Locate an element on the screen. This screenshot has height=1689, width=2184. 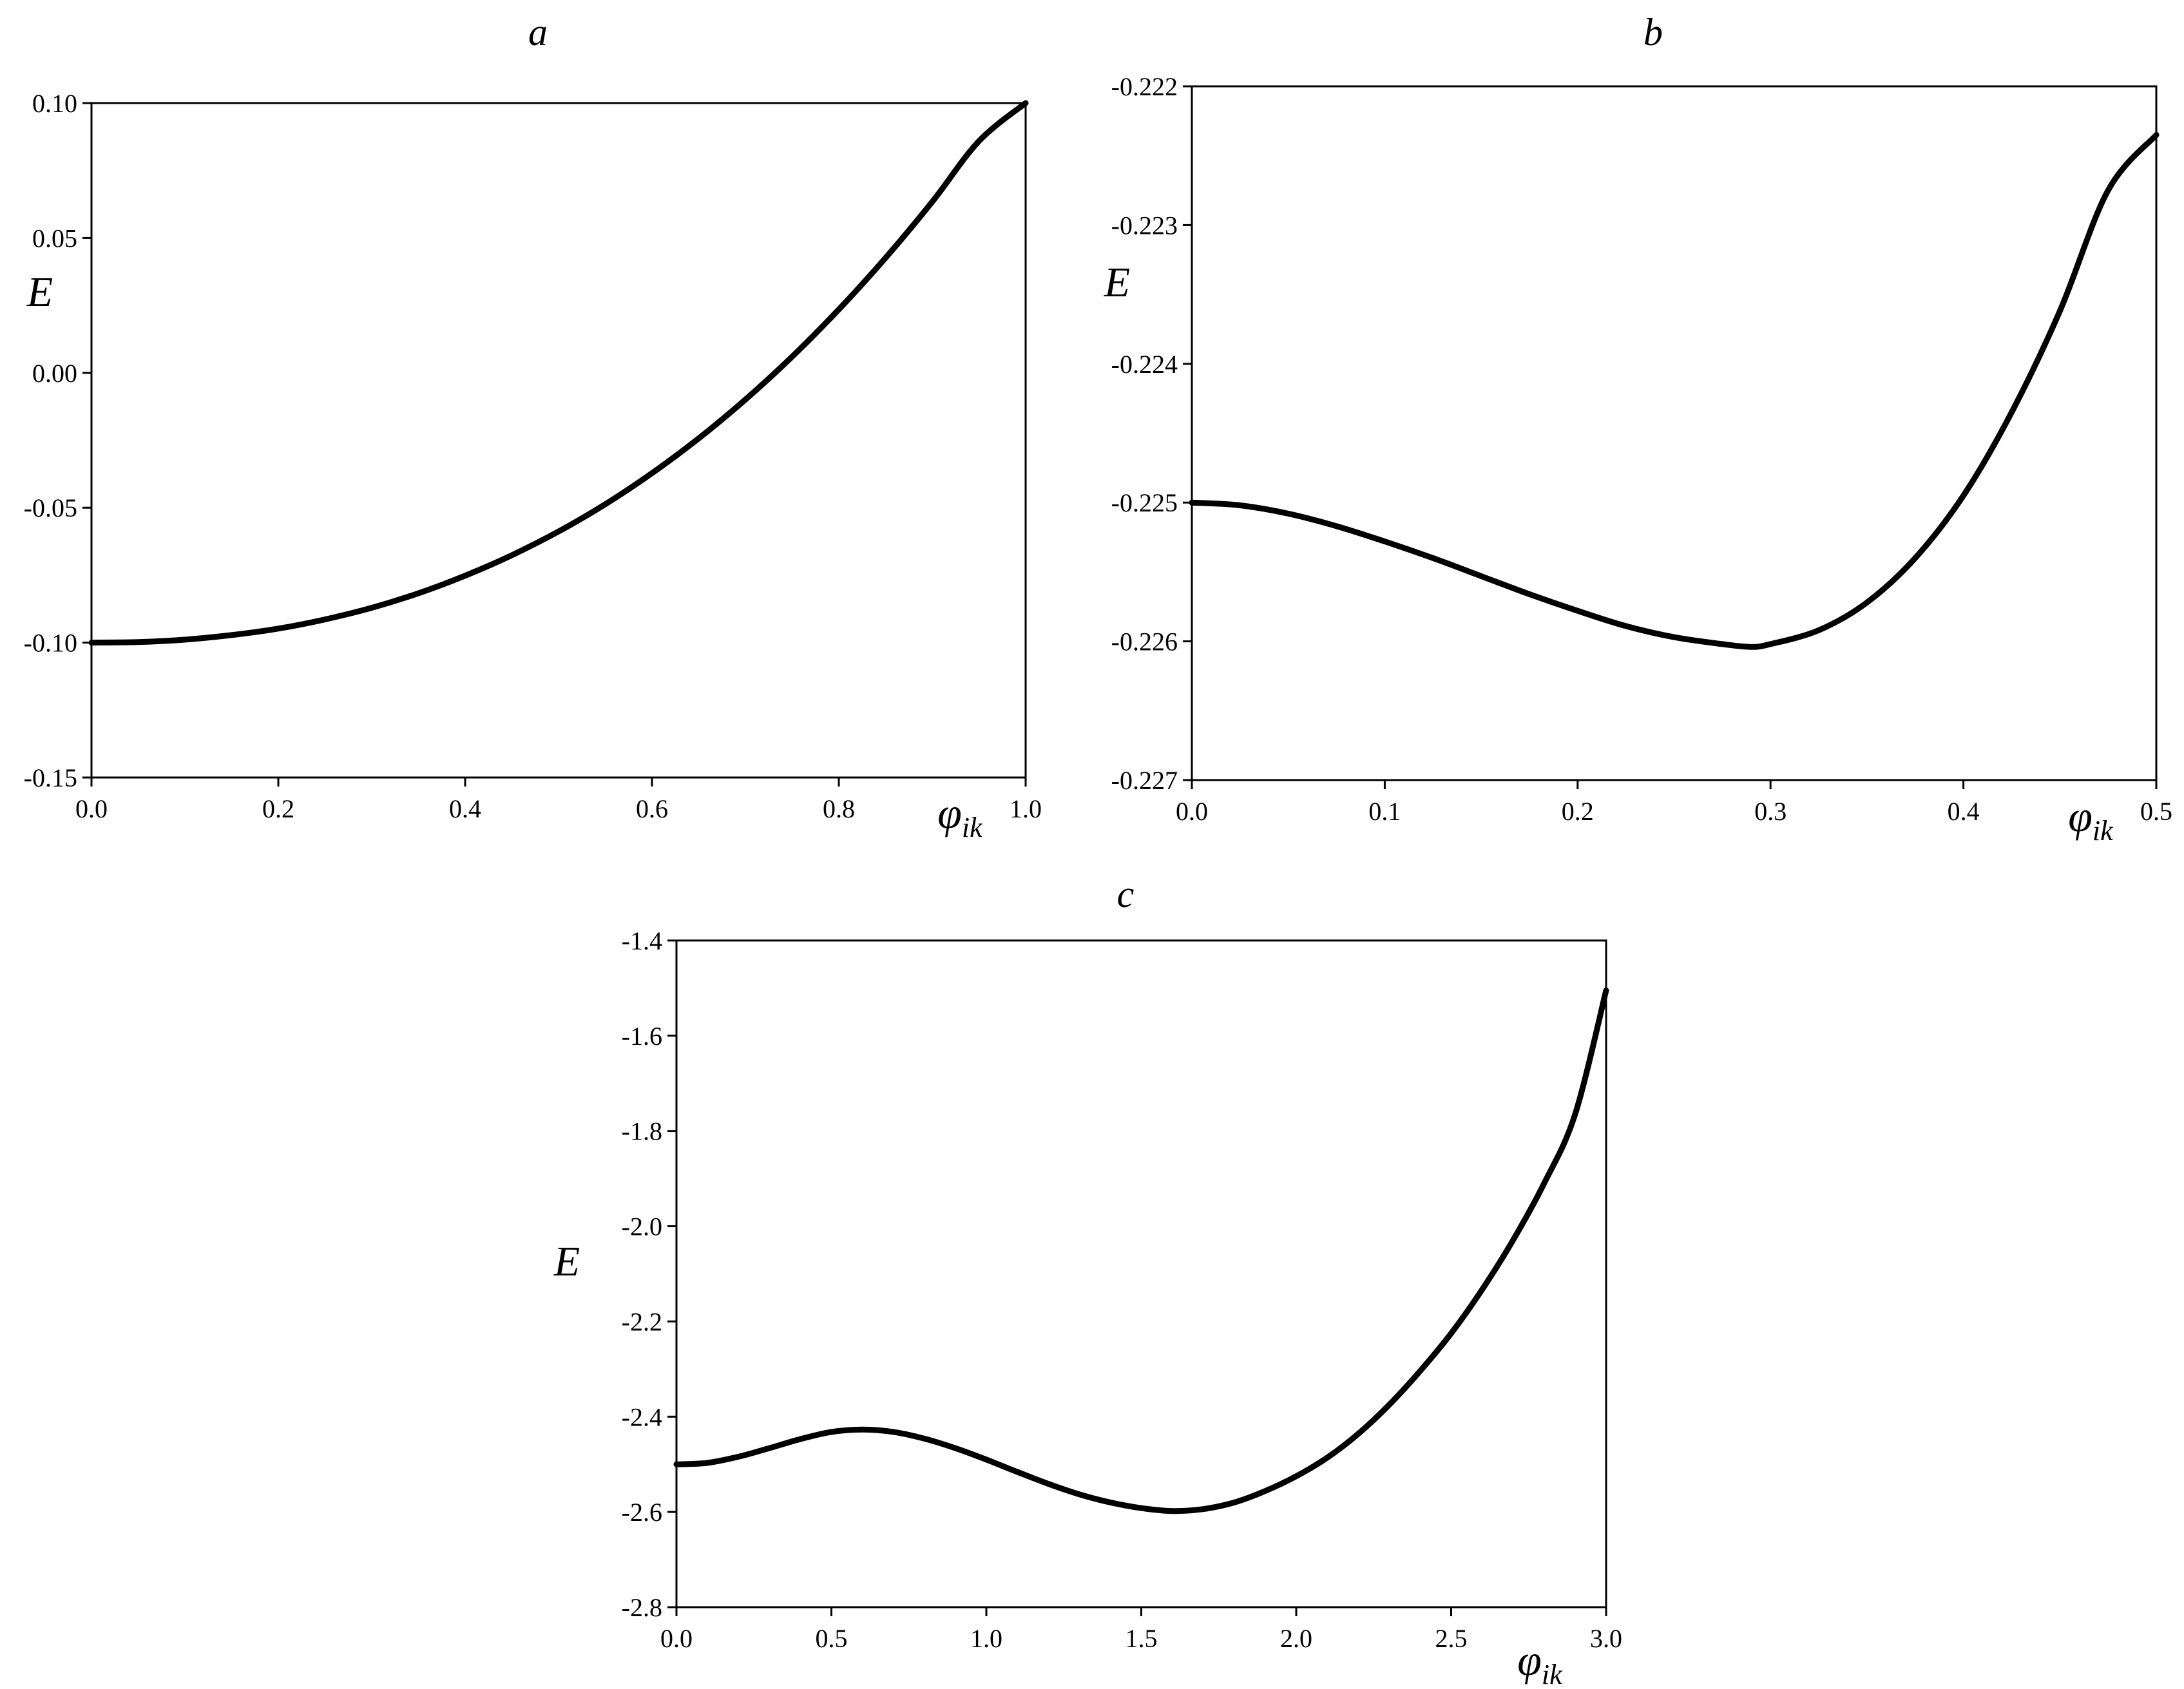
y-tick-label: -1.6 is located at coordinates (642, 1036).